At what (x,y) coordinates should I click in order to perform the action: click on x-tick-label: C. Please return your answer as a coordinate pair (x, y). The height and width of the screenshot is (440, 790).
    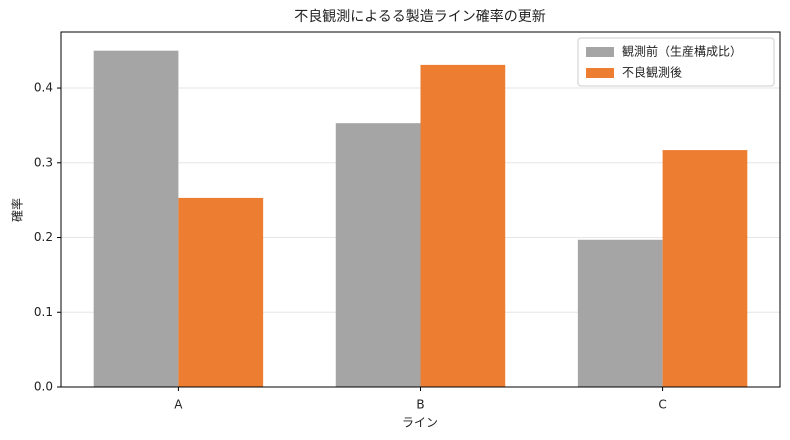
    Looking at the image, I should click on (662, 405).